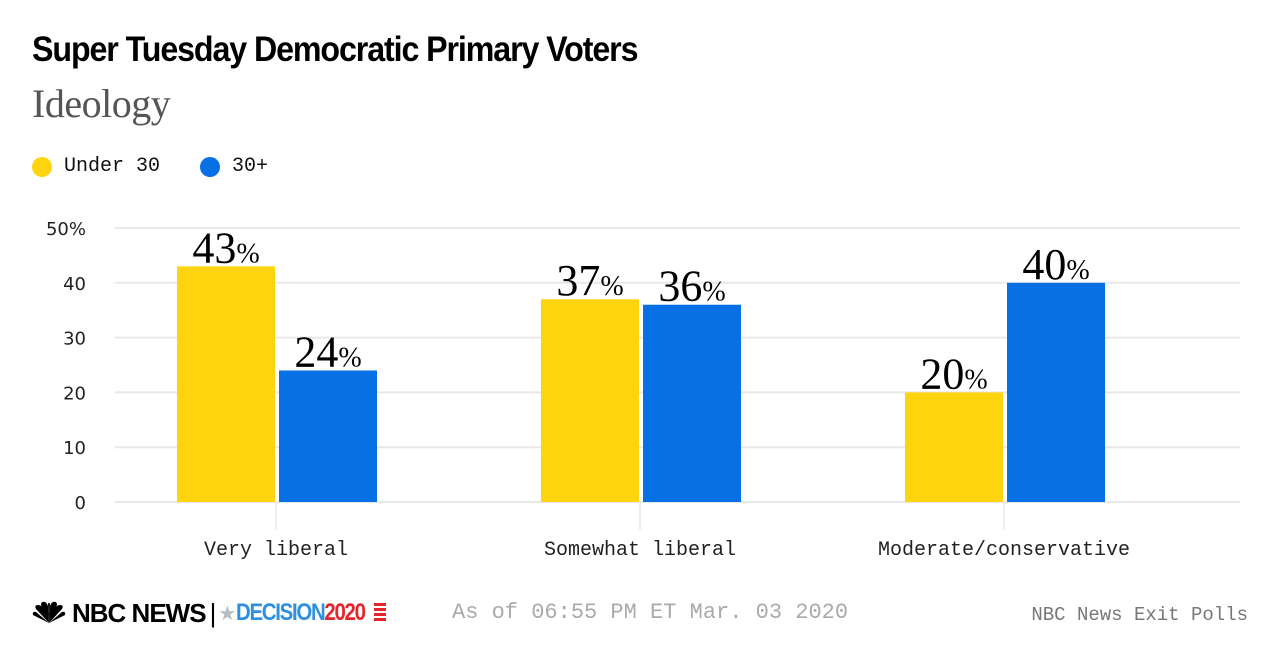 The image size is (1280, 672). What do you see at coordinates (210, 166) in the screenshot?
I see `legend-swatch-30-plus` at bounding box center [210, 166].